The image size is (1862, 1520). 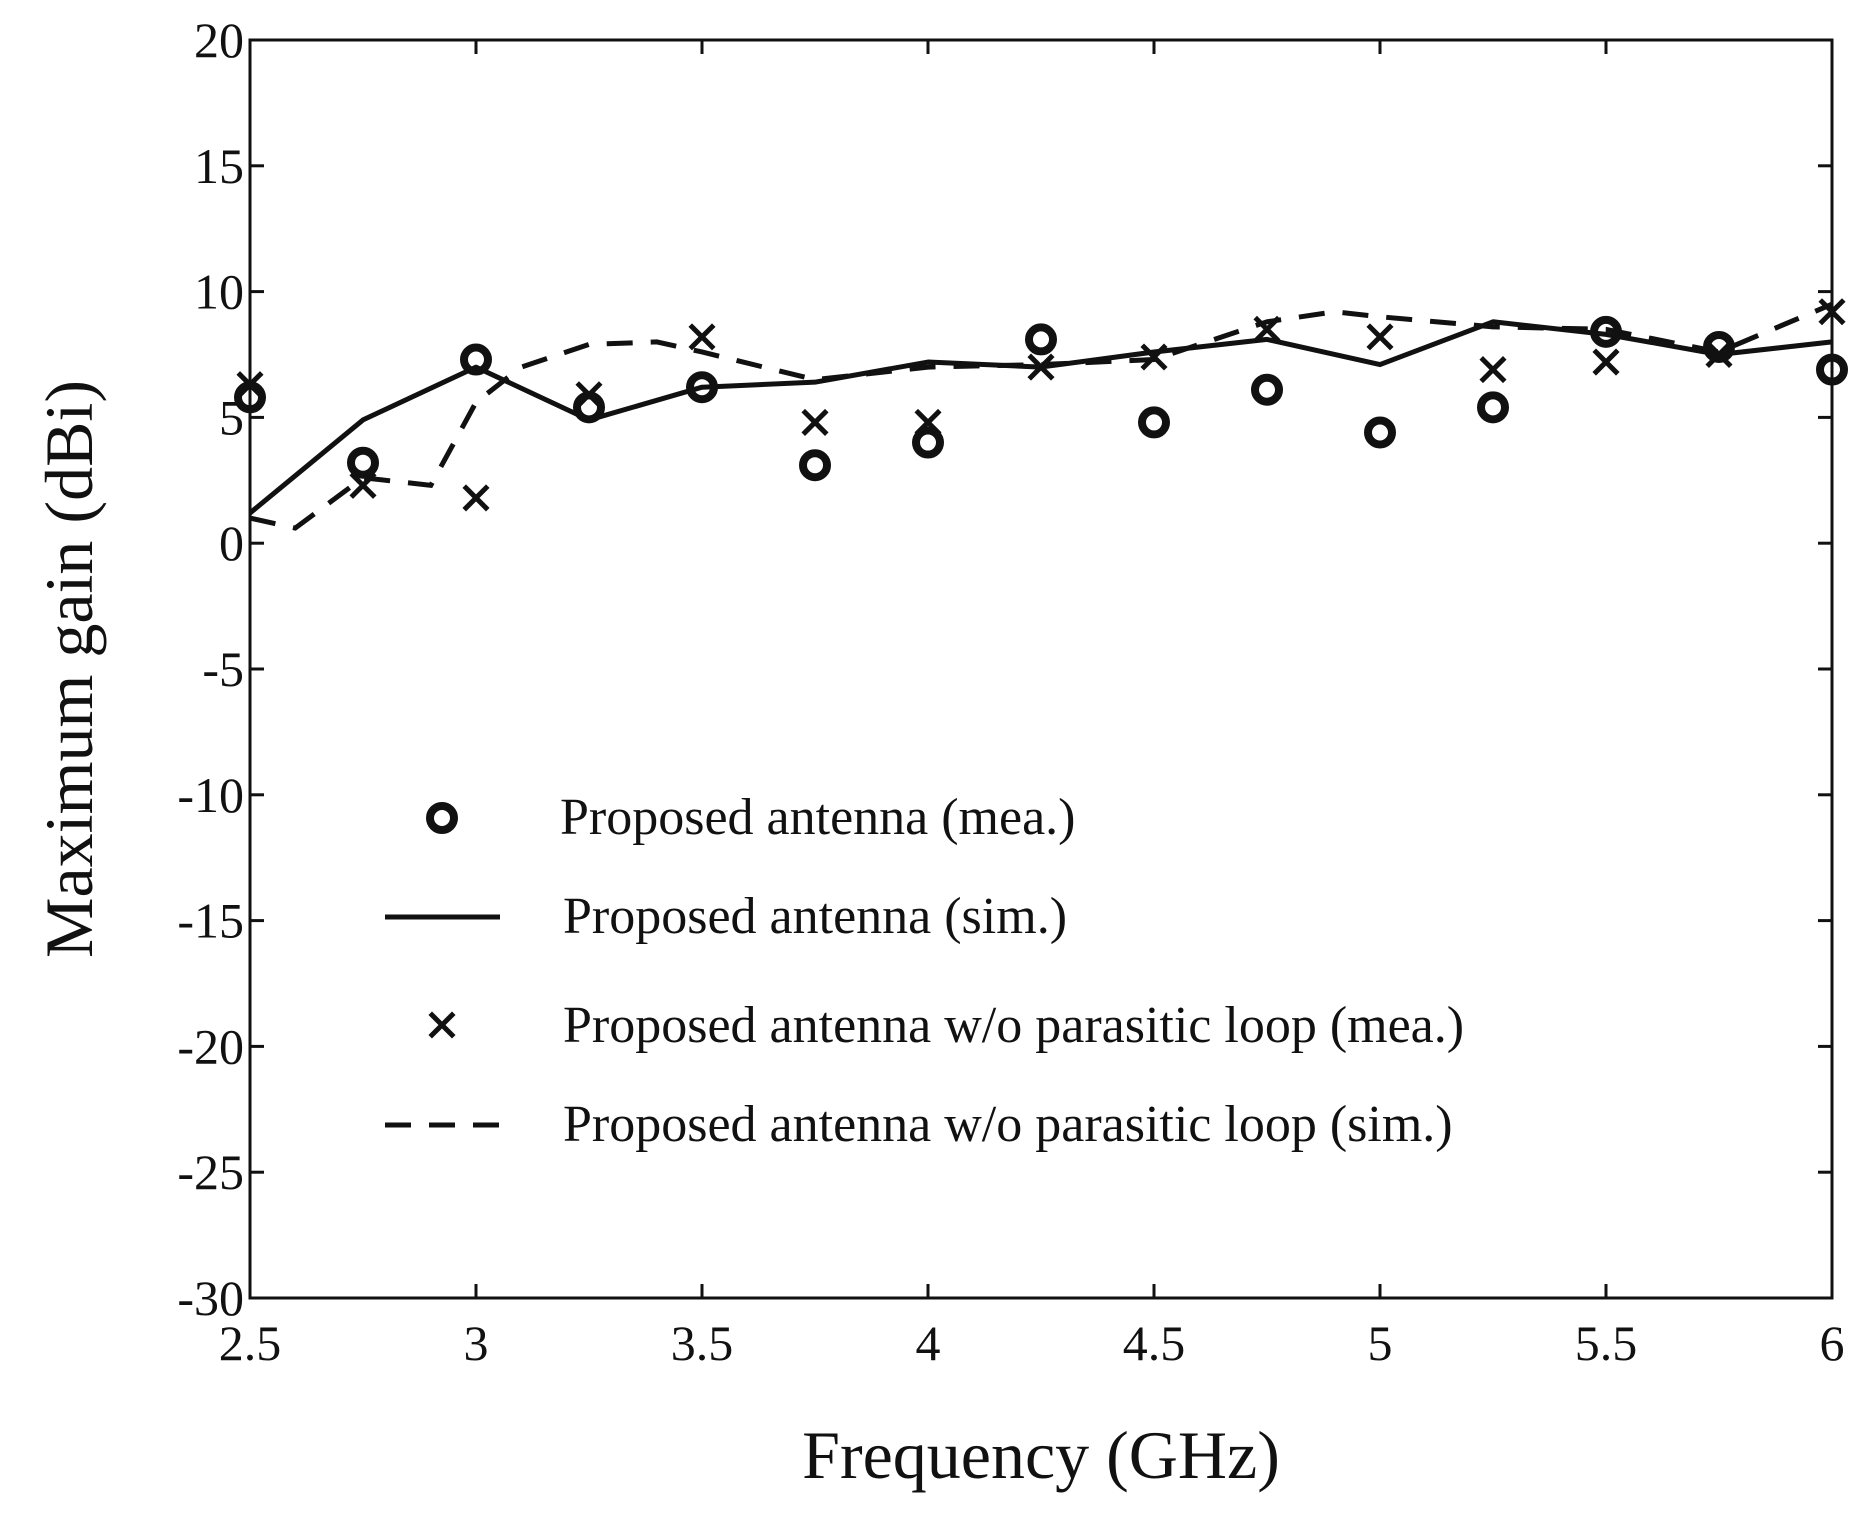 What do you see at coordinates (702, 1343) in the screenshot?
I see `x-tick-label: 3.5` at bounding box center [702, 1343].